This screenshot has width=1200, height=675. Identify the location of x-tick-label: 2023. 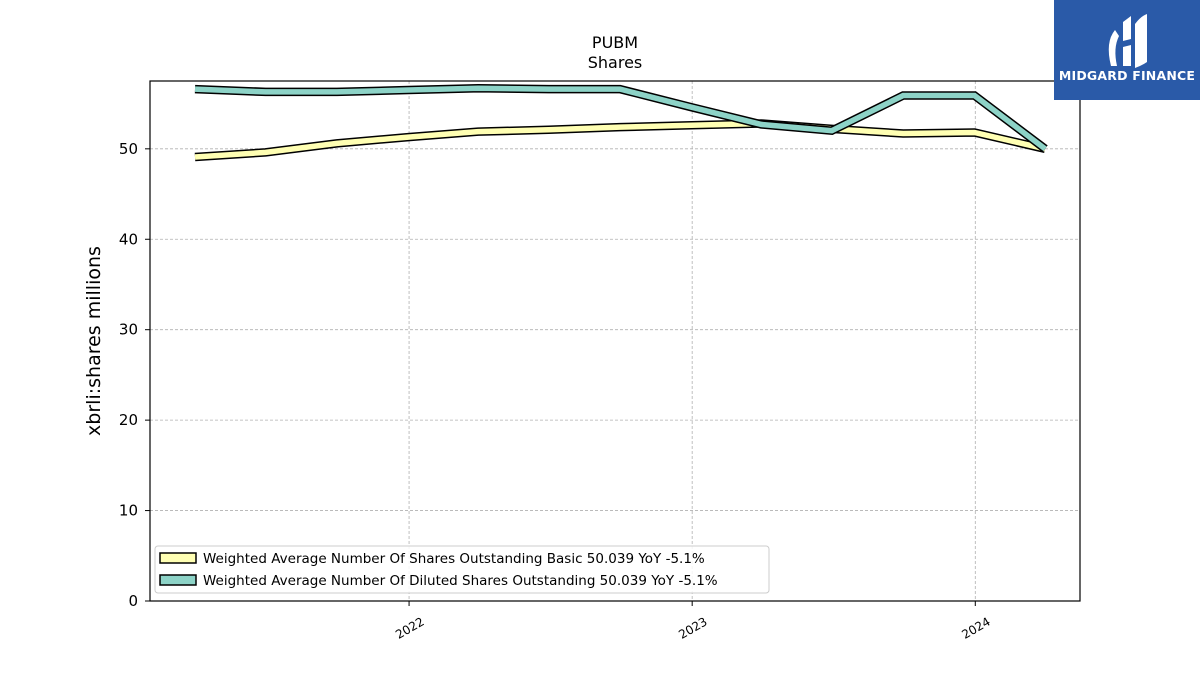
(692, 627).